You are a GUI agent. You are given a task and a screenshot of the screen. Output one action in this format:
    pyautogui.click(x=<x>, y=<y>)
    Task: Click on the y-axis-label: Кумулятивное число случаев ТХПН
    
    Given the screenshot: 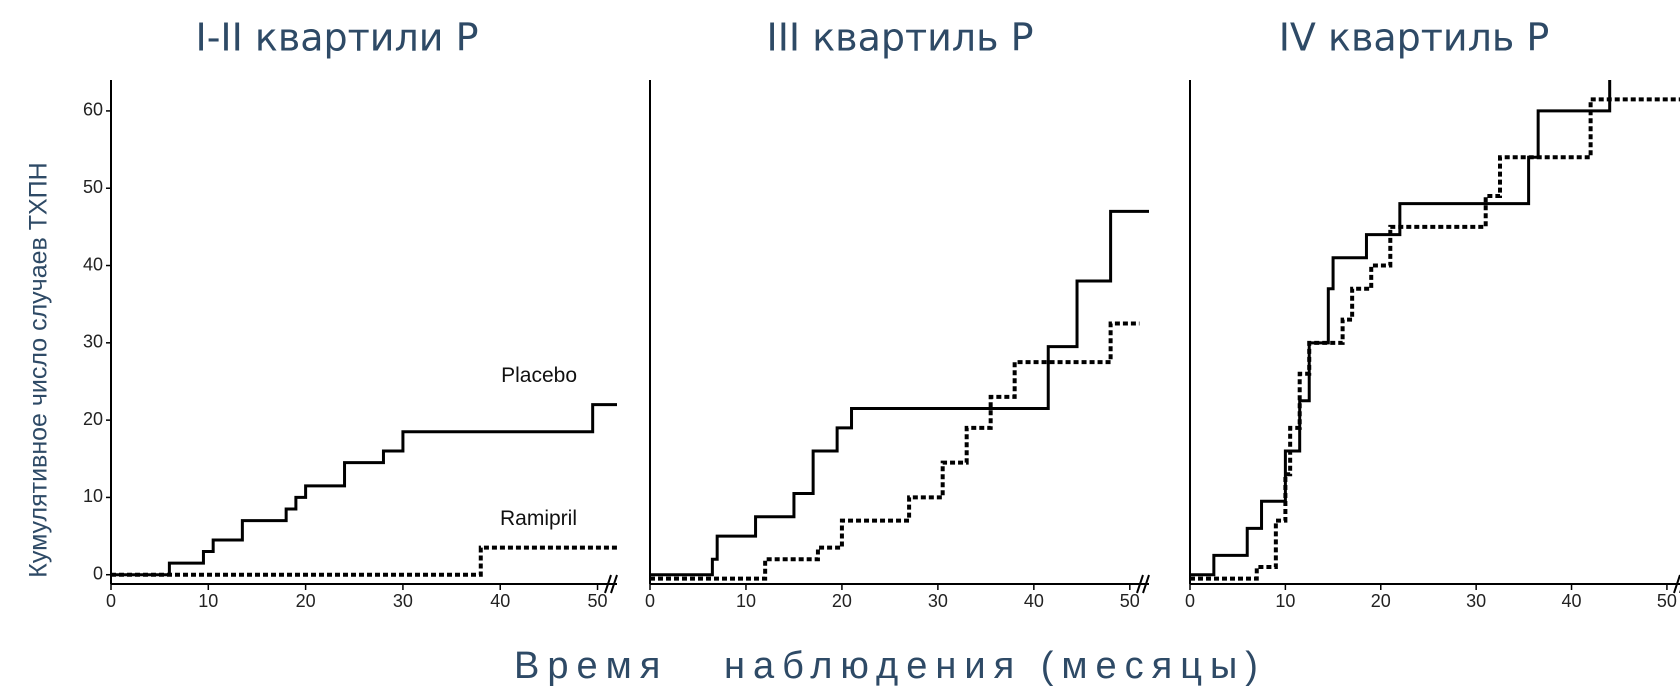 What is the action you would take?
    pyautogui.click(x=39, y=369)
    